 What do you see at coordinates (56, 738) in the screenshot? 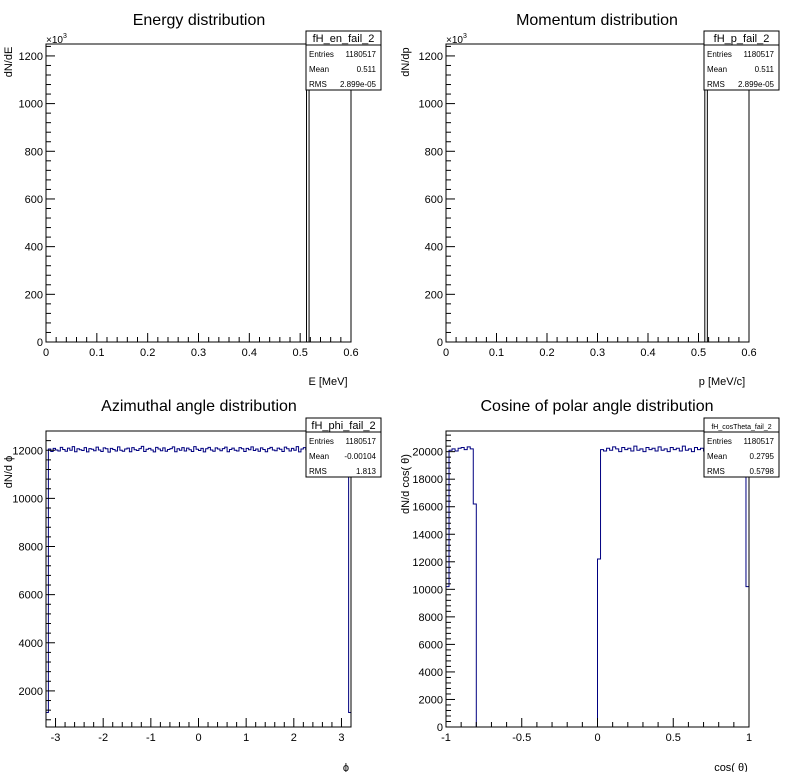
I see `x-tick-label: -3` at bounding box center [56, 738].